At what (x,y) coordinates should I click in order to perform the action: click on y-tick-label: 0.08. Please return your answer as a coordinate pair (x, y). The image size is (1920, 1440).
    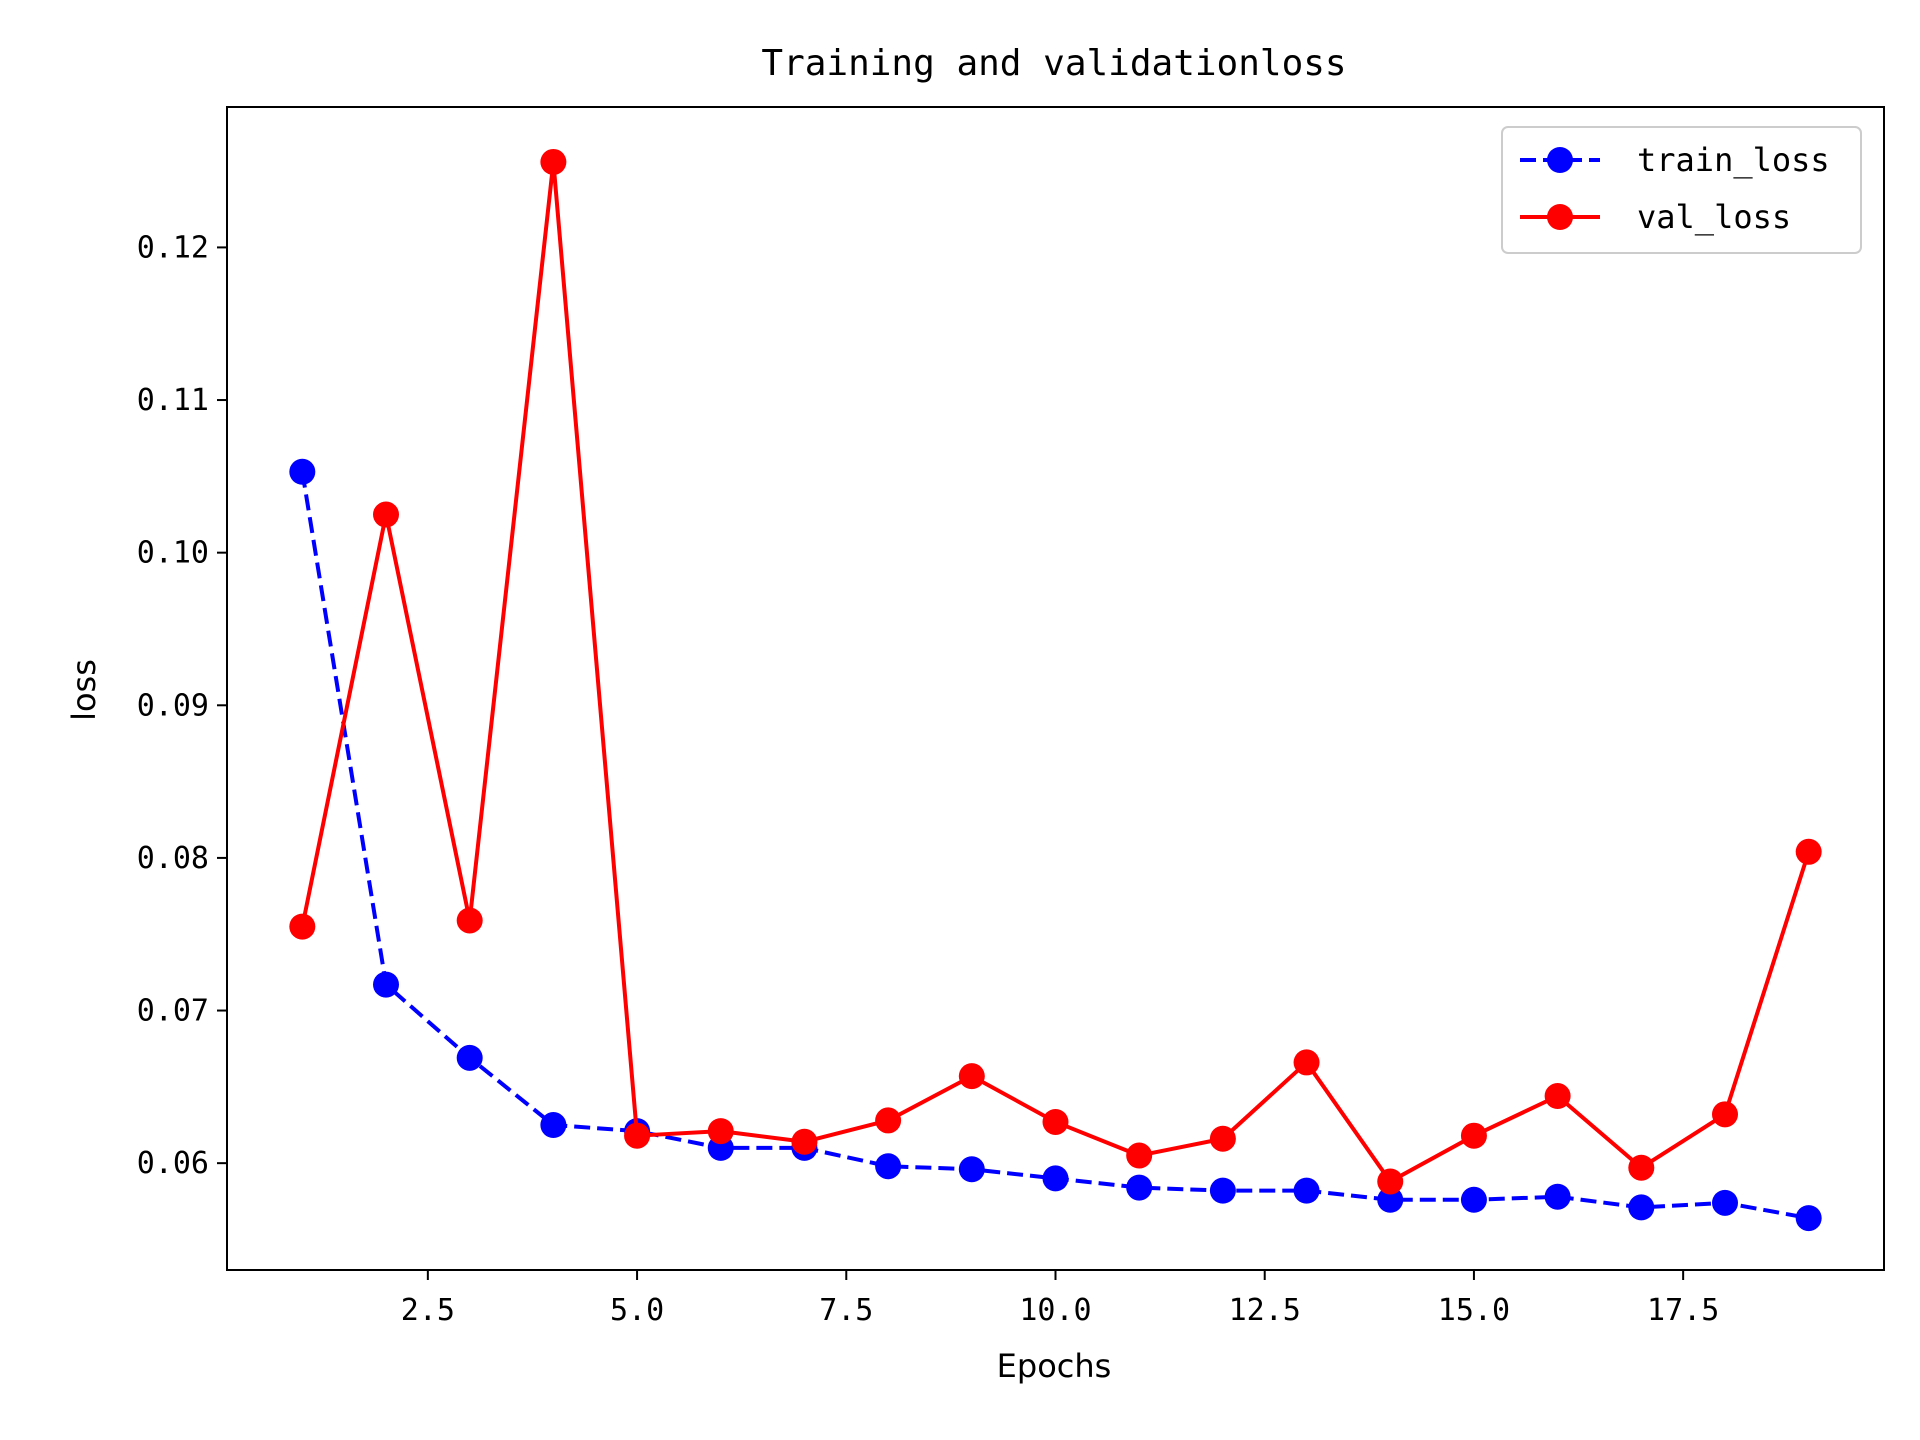
    Looking at the image, I should click on (173, 858).